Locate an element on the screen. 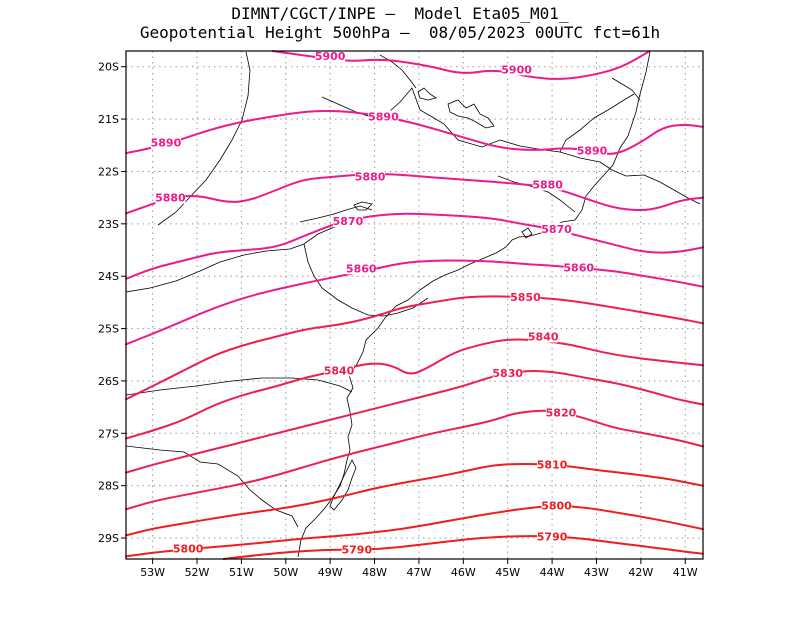  x-tick-label: 41W is located at coordinates (685, 572).